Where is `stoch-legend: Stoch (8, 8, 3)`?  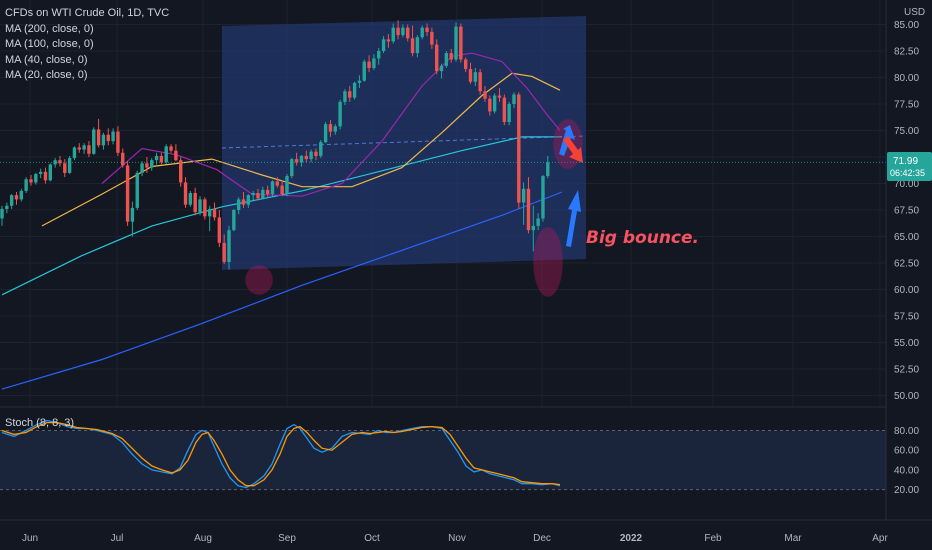
stoch-legend: Stoch (8, 8, 3) is located at coordinates (40, 423).